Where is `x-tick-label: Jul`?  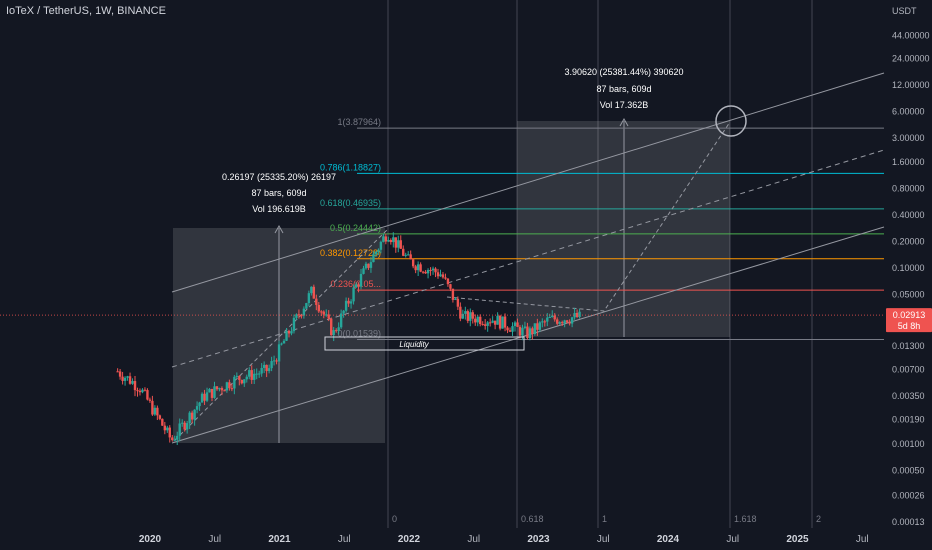
x-tick-label: Jul is located at coordinates (862, 539).